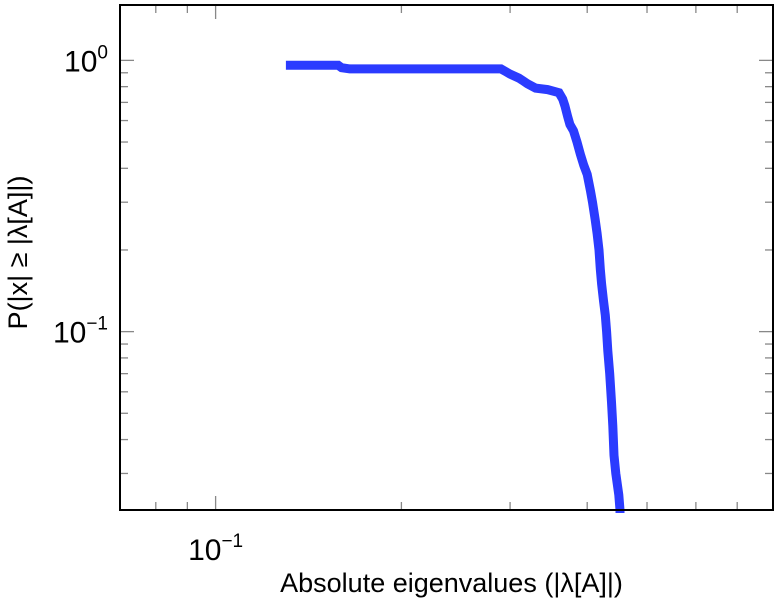  I want to click on x-tick-label: 10−1, so click(215, 549).